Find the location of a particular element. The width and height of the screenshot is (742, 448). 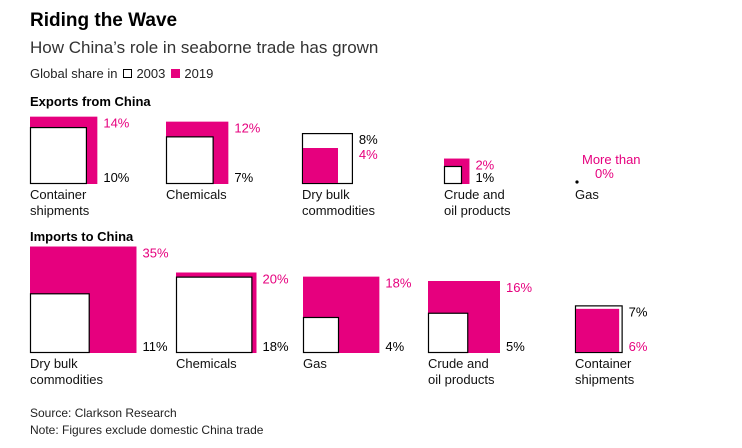

exports-dry-bulk-commodities-square-2003 is located at coordinates (327, 158).